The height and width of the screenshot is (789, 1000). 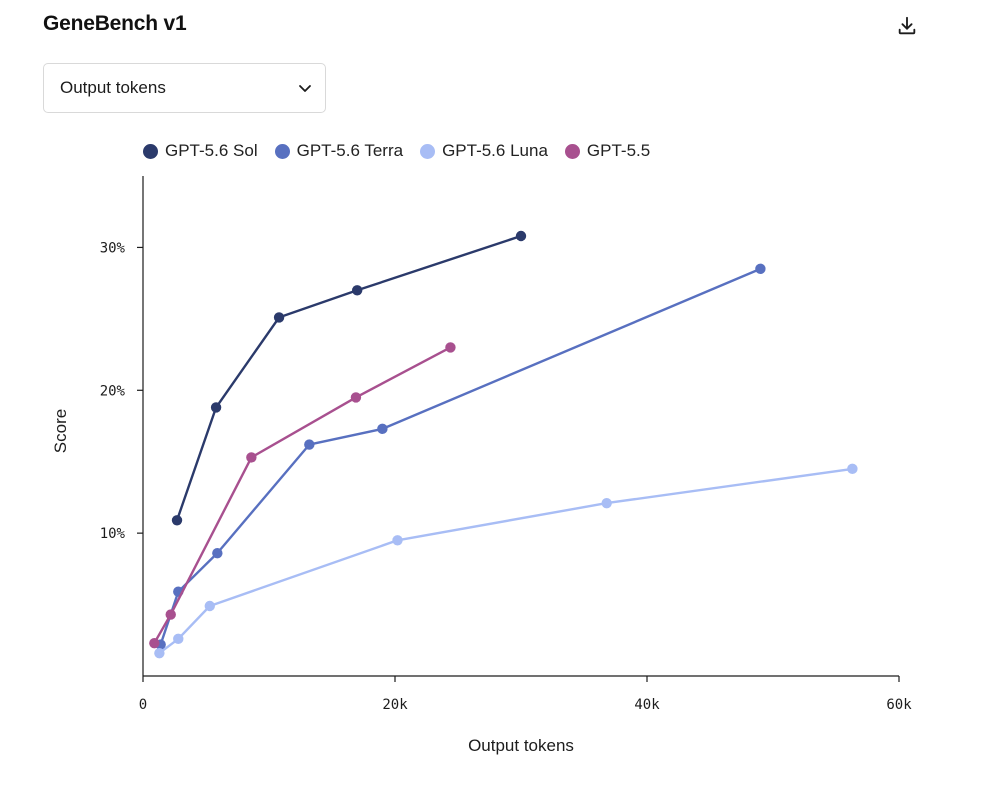 I want to click on y-tick-label: 10%, so click(x=113, y=534).